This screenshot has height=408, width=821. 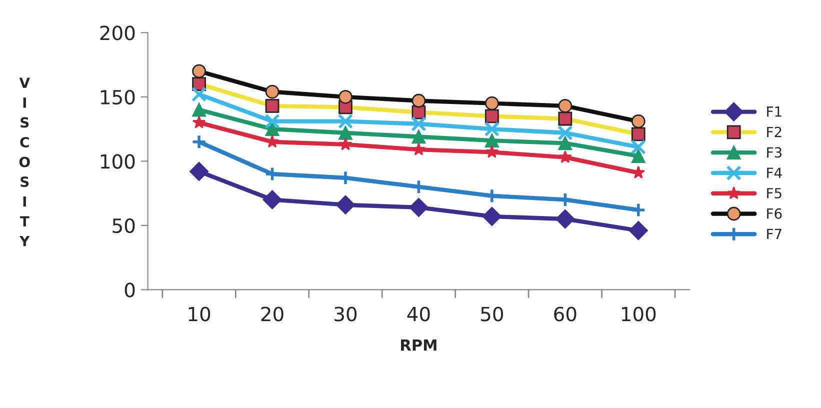 What do you see at coordinates (199, 314) in the screenshot?
I see `x-tick-label: 10` at bounding box center [199, 314].